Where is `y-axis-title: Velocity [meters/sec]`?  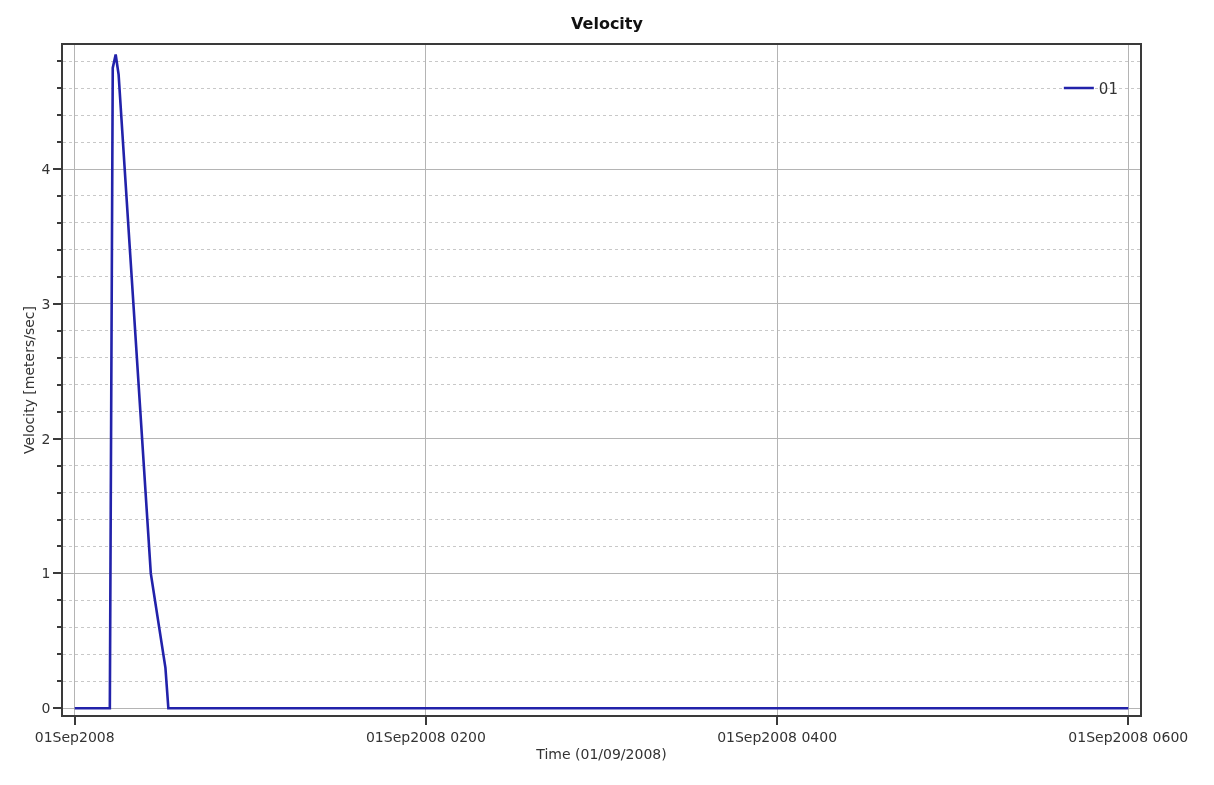
y-axis-title: Velocity [meters/sec] is located at coordinates (28, 380).